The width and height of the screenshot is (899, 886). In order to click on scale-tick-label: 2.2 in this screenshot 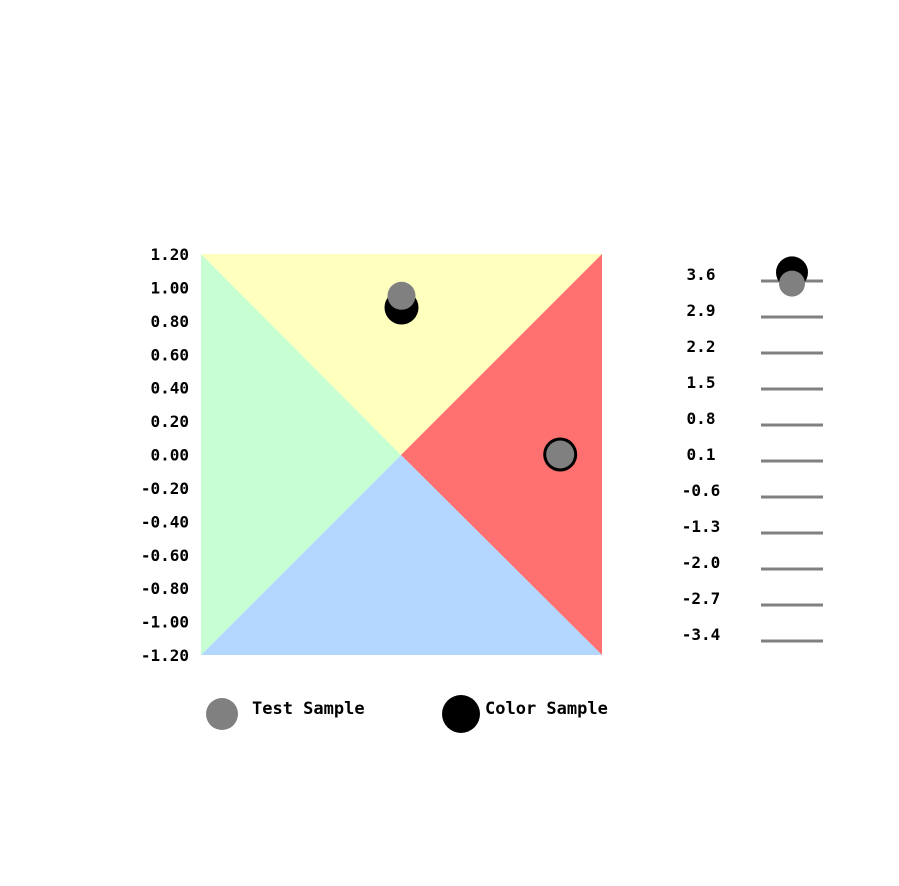, I will do `click(701, 346)`.